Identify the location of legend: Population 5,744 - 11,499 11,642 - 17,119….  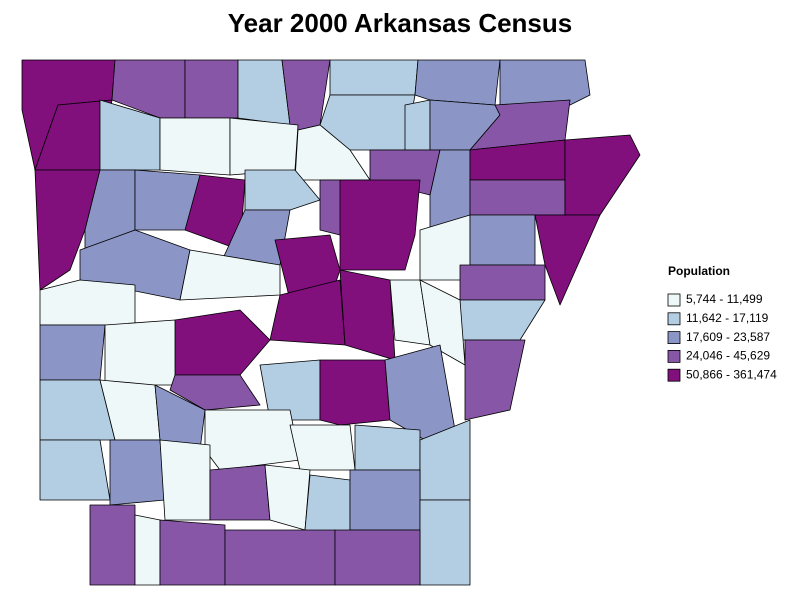
(722, 323).